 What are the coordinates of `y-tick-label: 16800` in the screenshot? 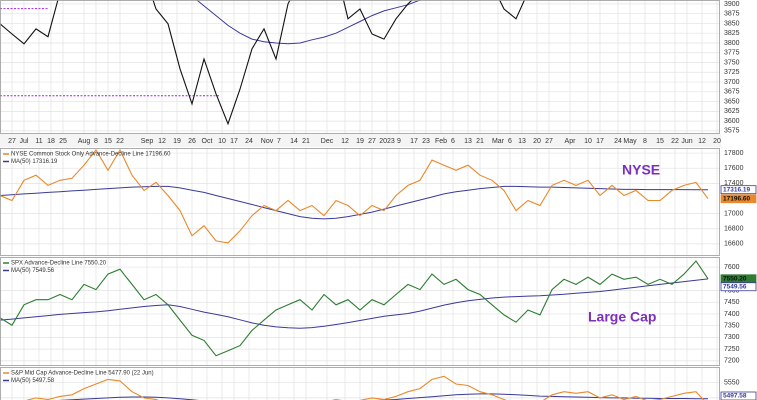 It's located at (734, 229).